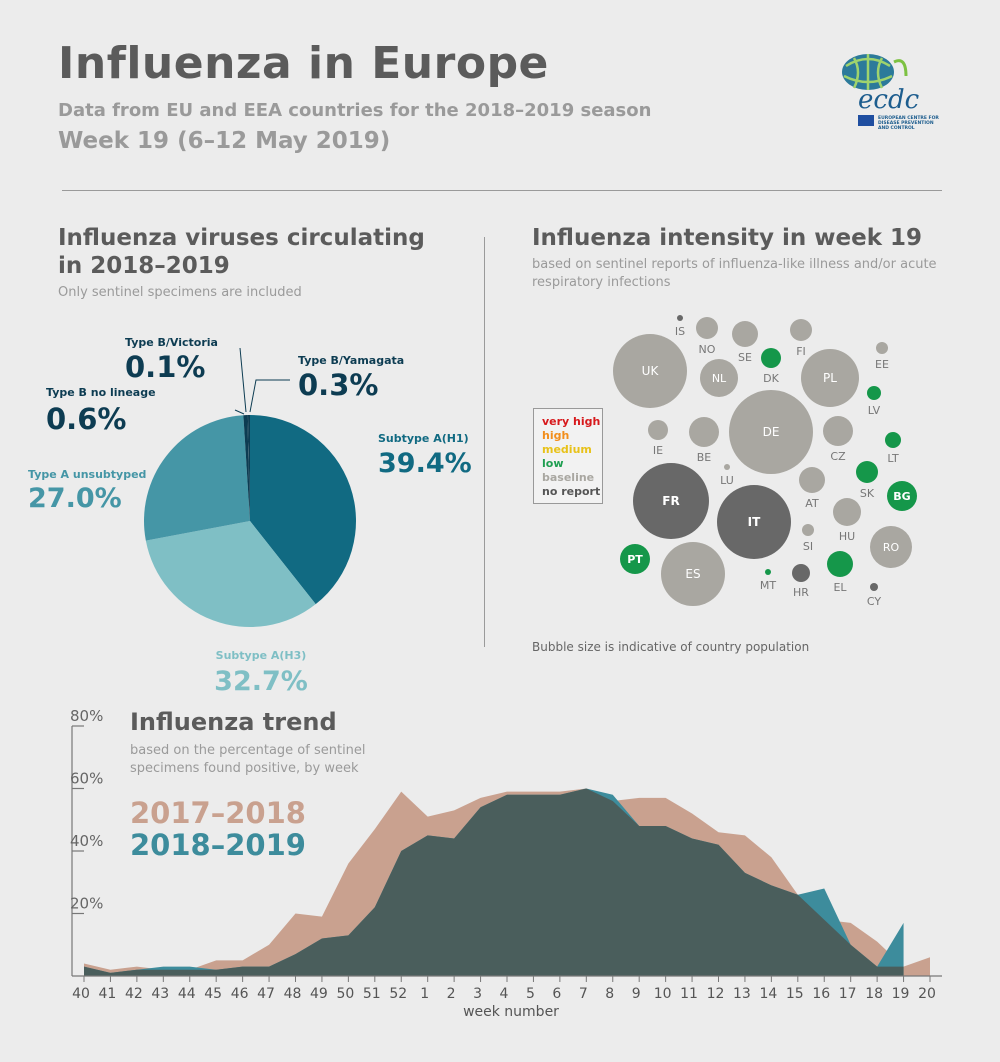 This screenshot has height=1062, width=1000. I want to click on bubble-ie, so click(658, 430).